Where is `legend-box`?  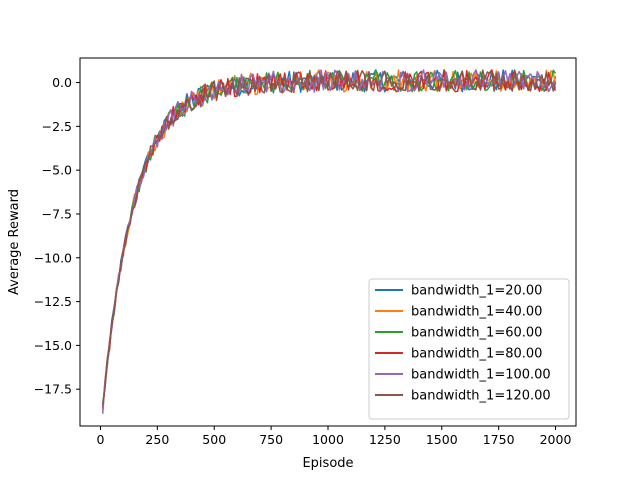 legend-box is located at coordinates (469, 349).